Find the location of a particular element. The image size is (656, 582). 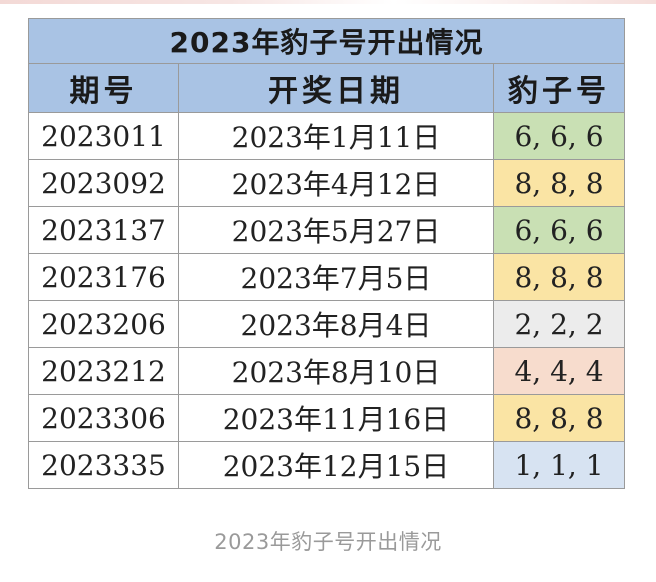

table-row: 2023306 2023年11月16日 8, 8, 8 is located at coordinates (327, 418).